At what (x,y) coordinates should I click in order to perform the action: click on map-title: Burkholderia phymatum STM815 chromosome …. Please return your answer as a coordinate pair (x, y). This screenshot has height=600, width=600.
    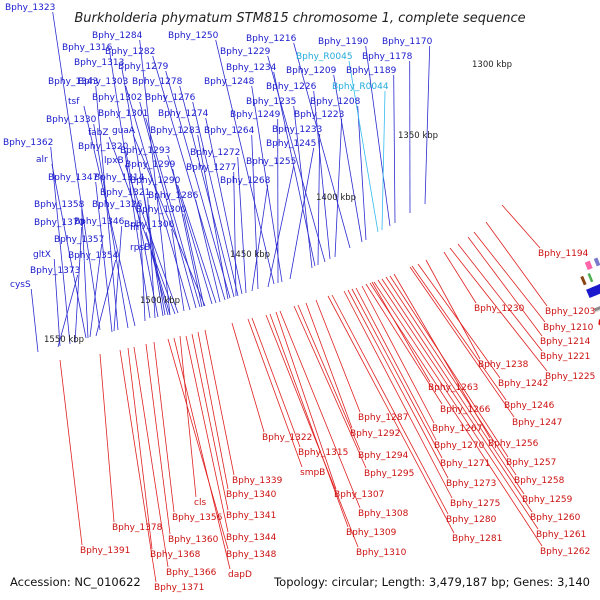
    Looking at the image, I should click on (299, 18).